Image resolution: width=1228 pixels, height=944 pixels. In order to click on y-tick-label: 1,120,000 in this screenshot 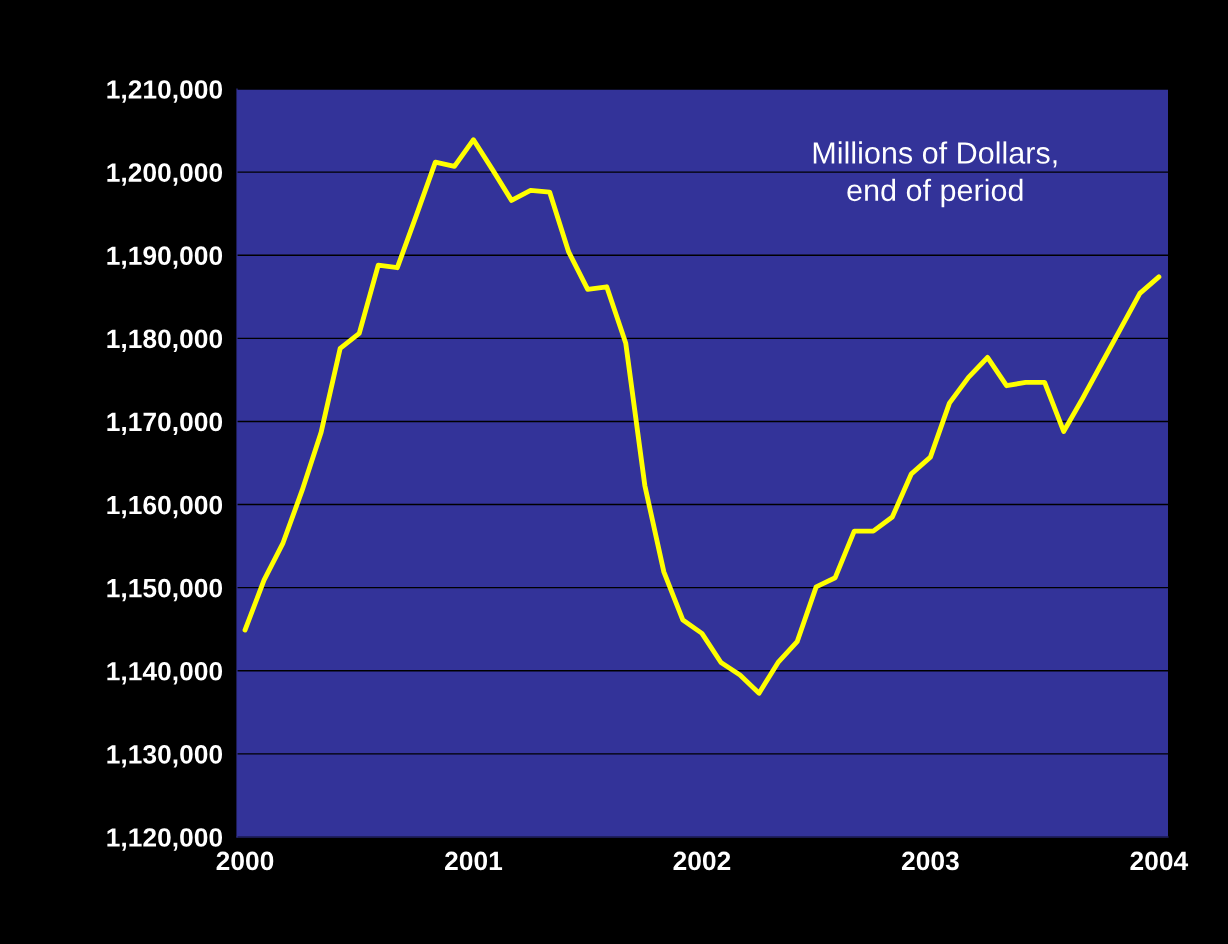, I will do `click(165, 839)`.